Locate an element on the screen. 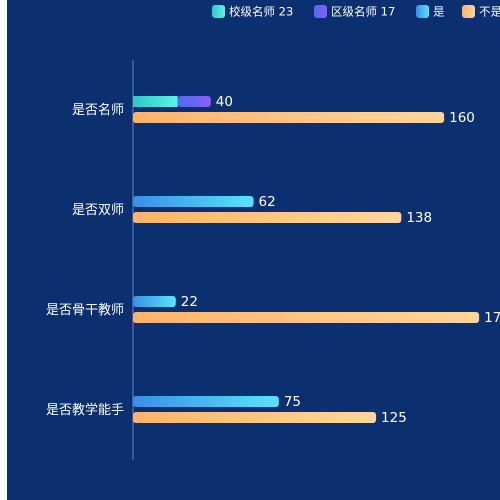  legend-label: 区级名师 17 is located at coordinates (363, 12).